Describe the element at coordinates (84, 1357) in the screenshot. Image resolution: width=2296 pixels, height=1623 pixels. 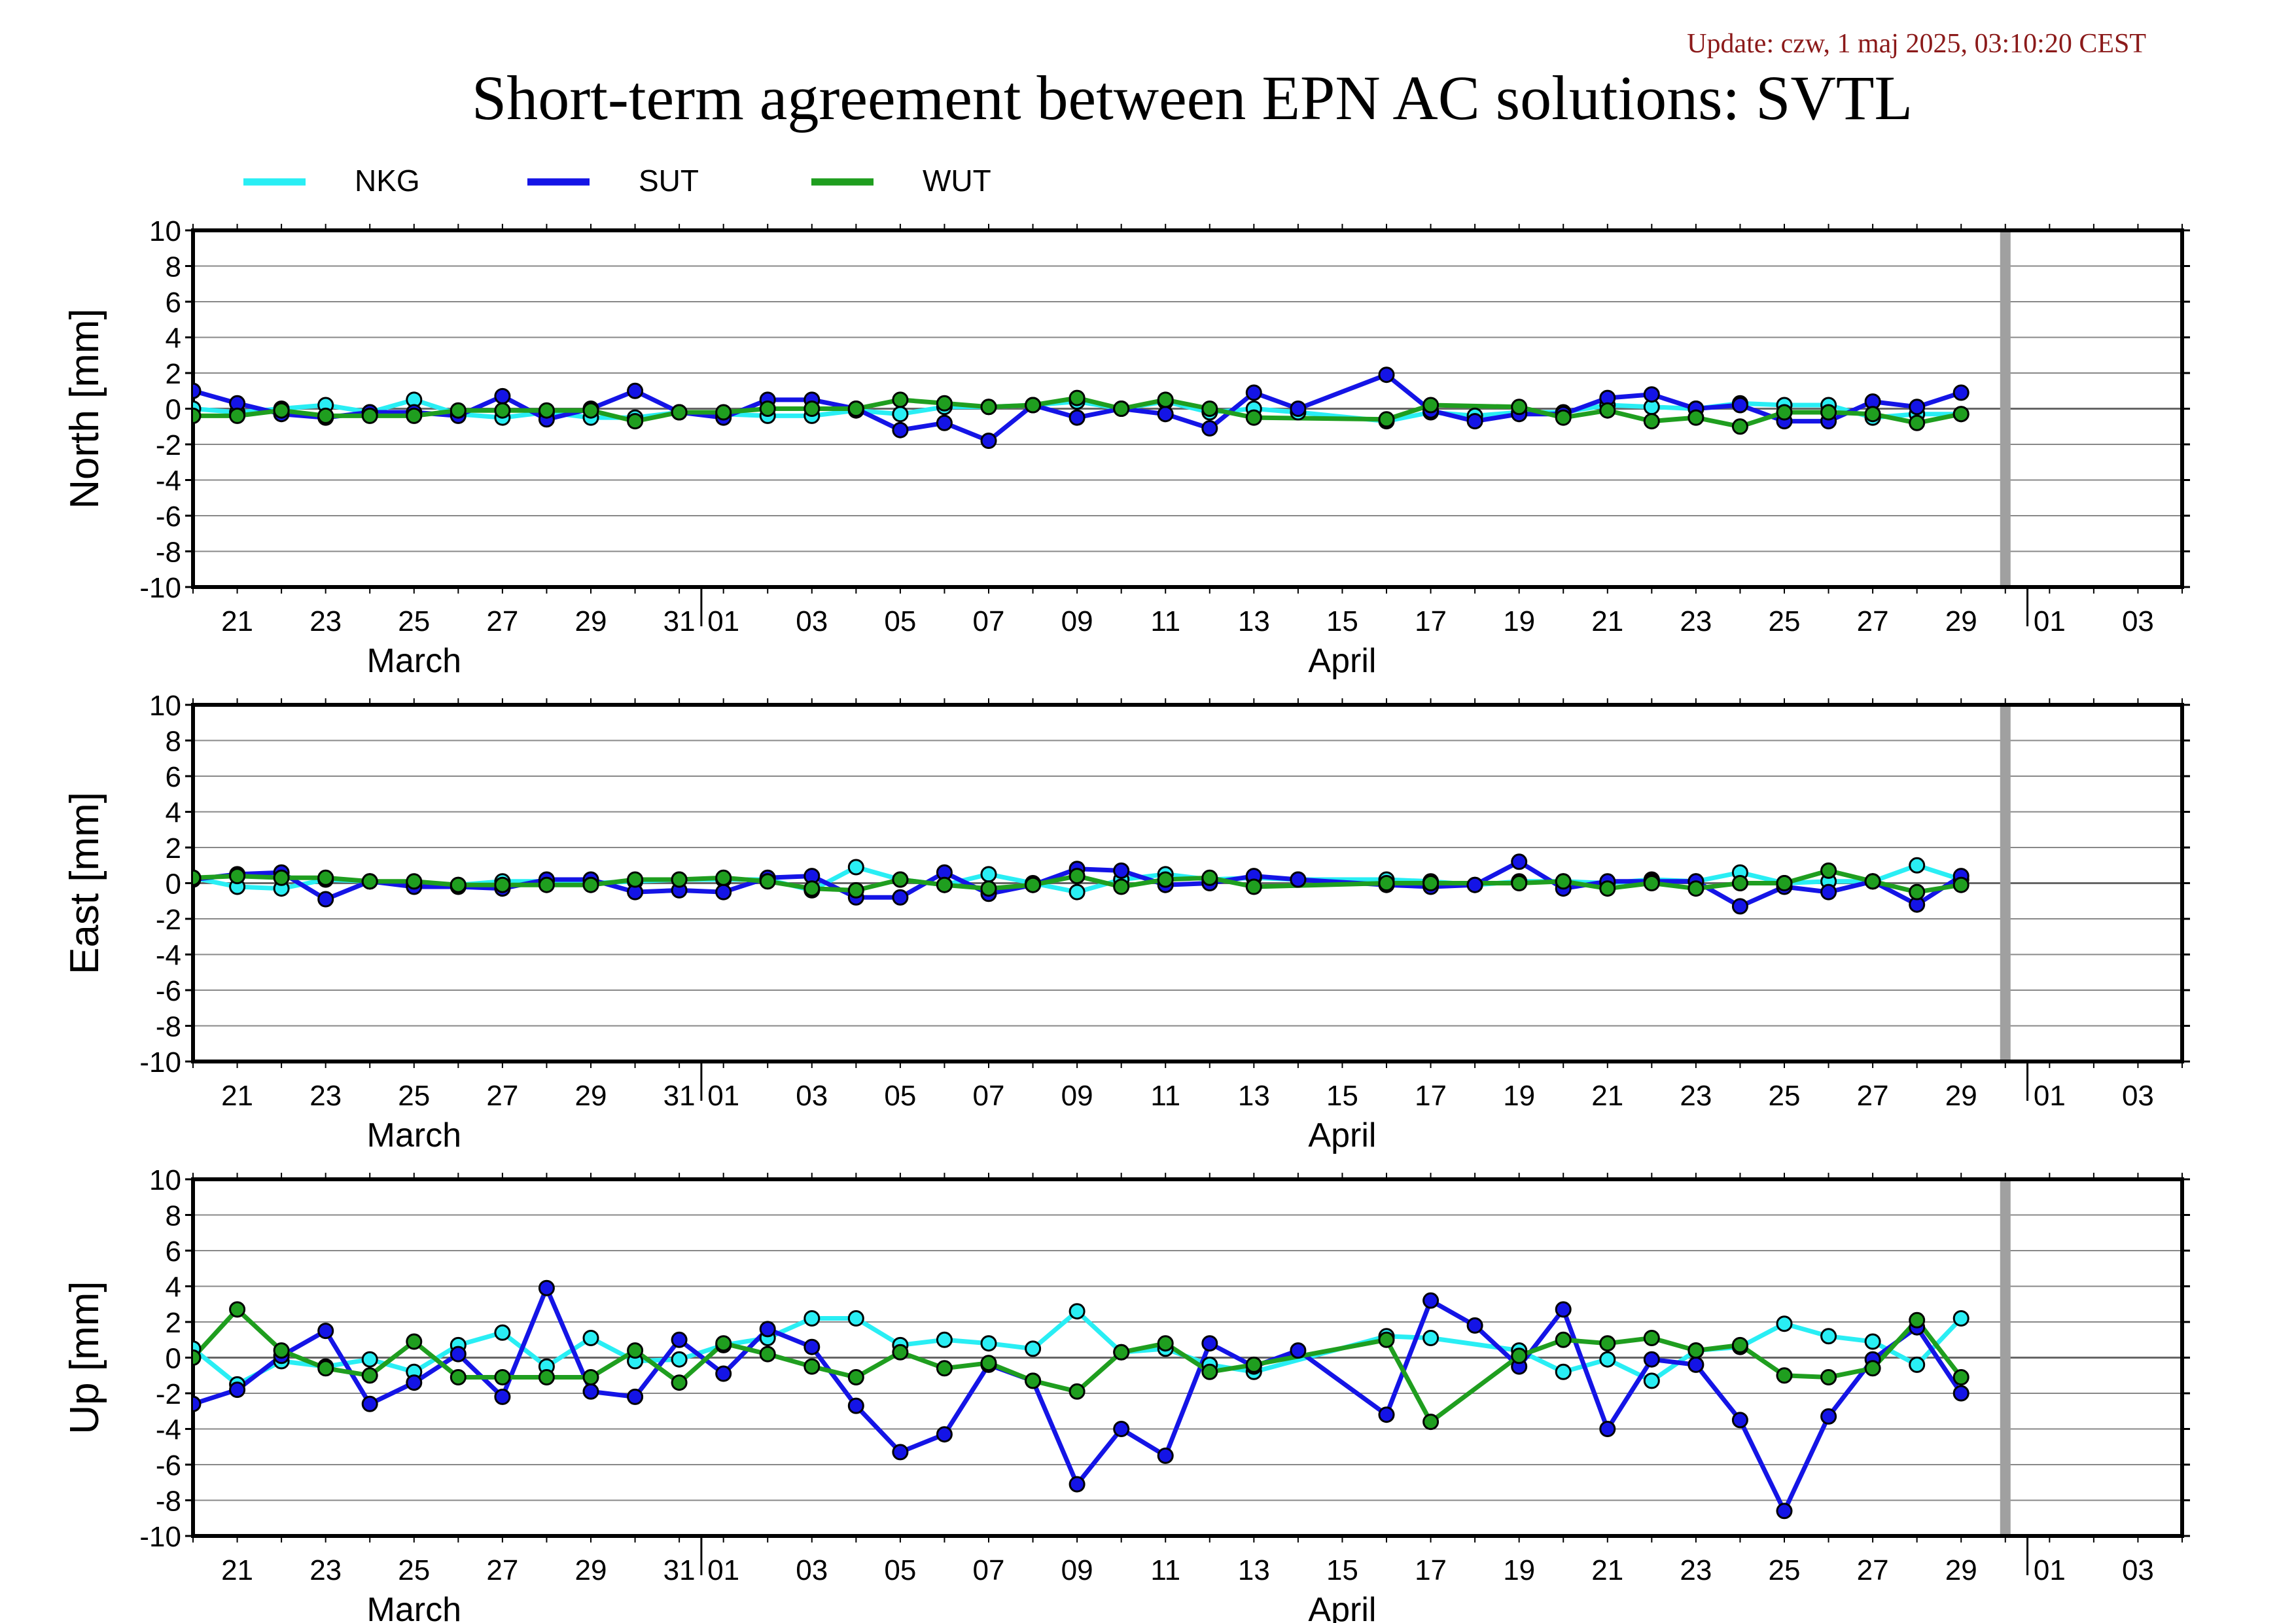
I see `y-axis-label: Up [mm]` at that location.